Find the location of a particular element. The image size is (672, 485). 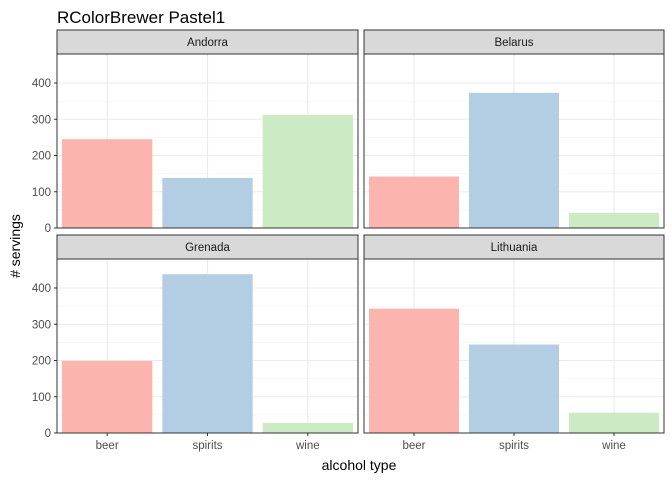

bar-grenada-spirits is located at coordinates (207, 353).